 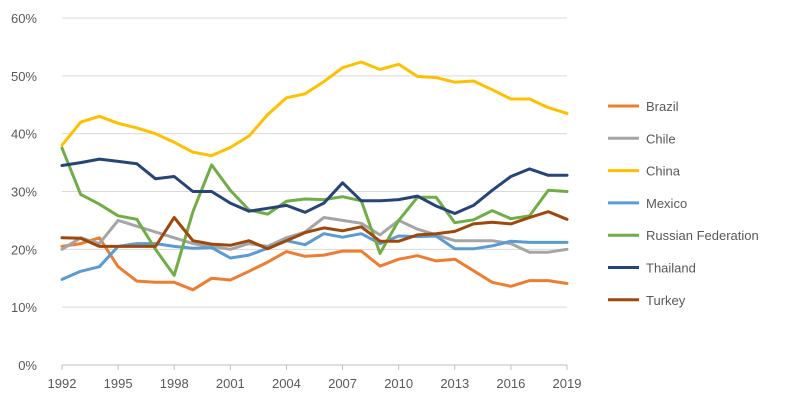 I want to click on y-axis: 0% 10% 20% 30% 40% 50% 60%, so click(x=24, y=192).